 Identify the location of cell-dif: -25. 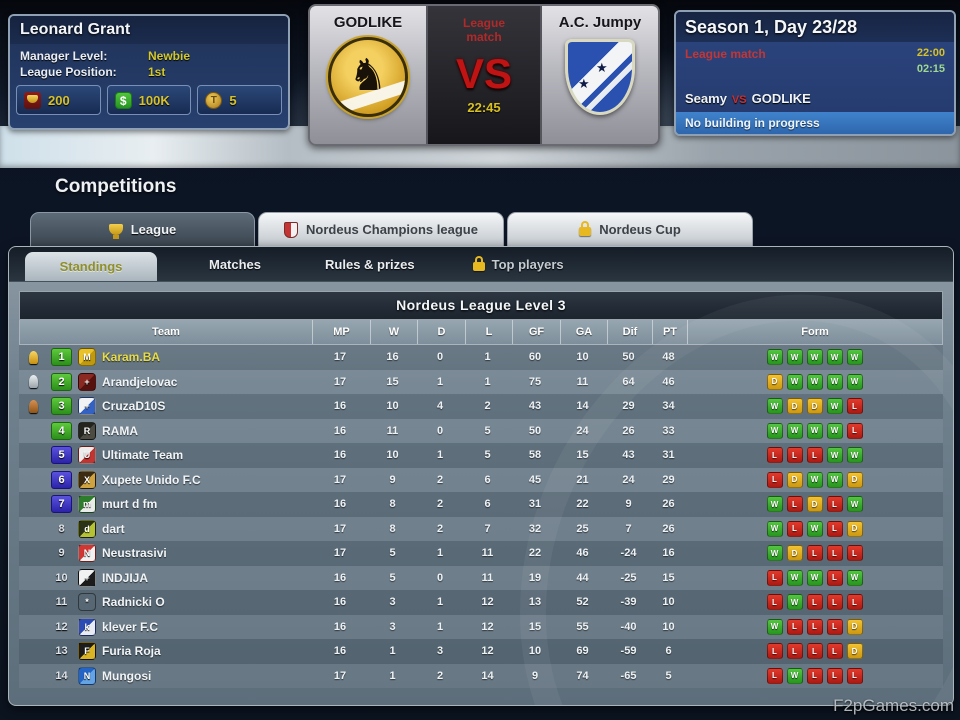
(628, 577).